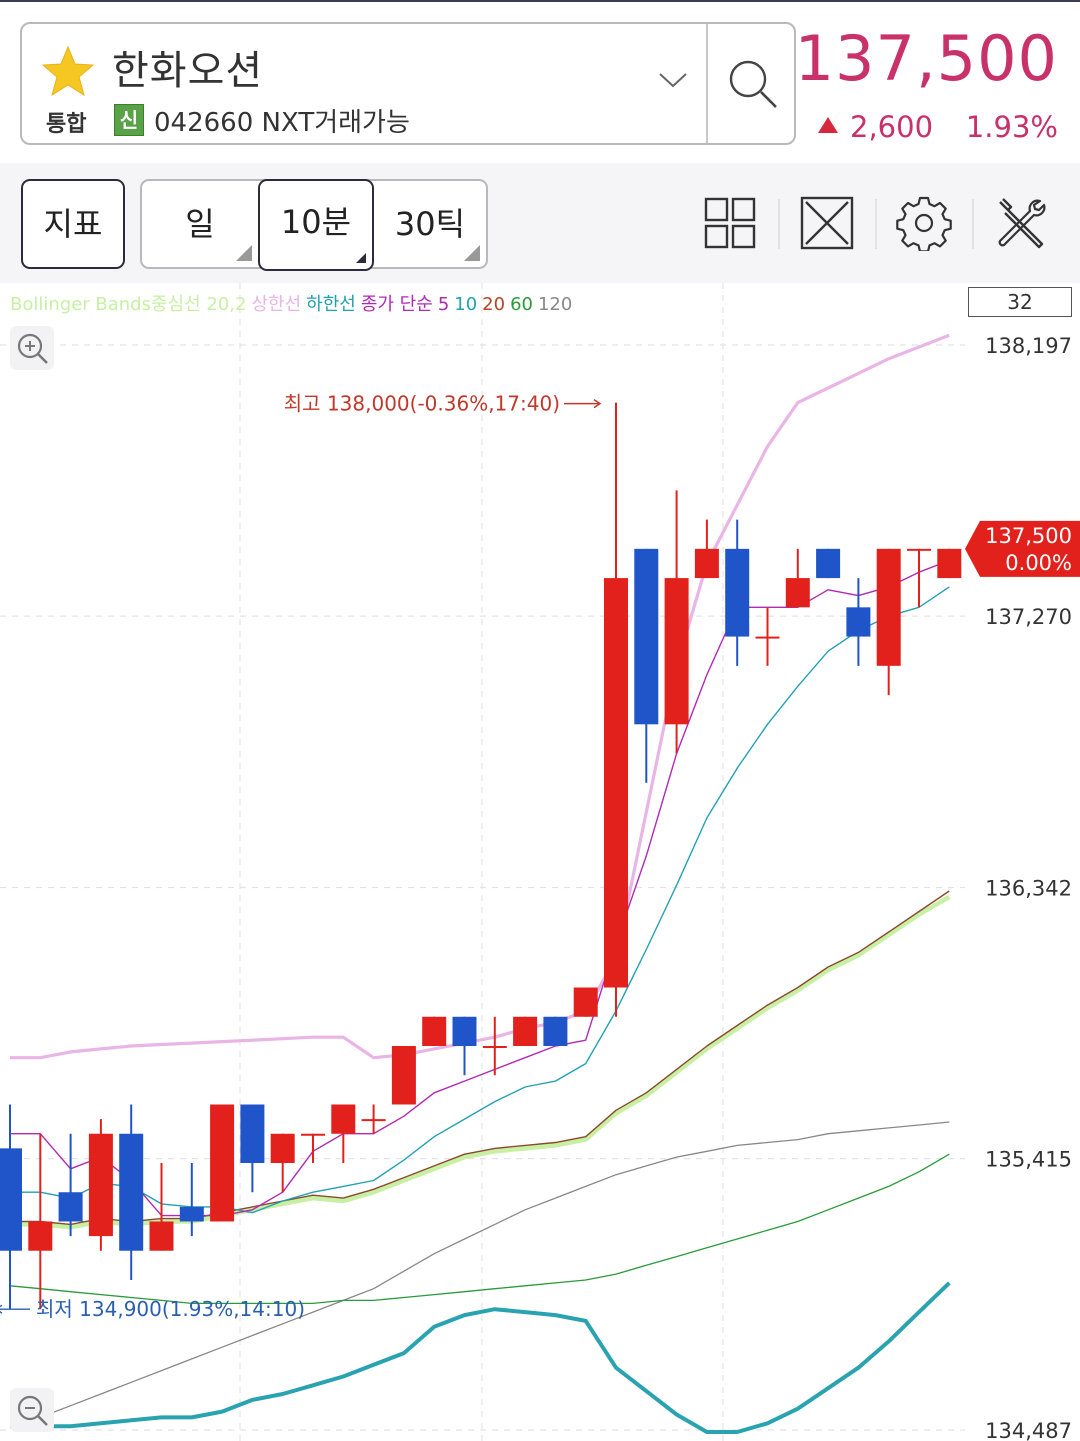 The image size is (1080, 1441). What do you see at coordinates (540, 223) in the screenshot?
I see `chart-toolbar: 지표 일 10분 30틱` at bounding box center [540, 223].